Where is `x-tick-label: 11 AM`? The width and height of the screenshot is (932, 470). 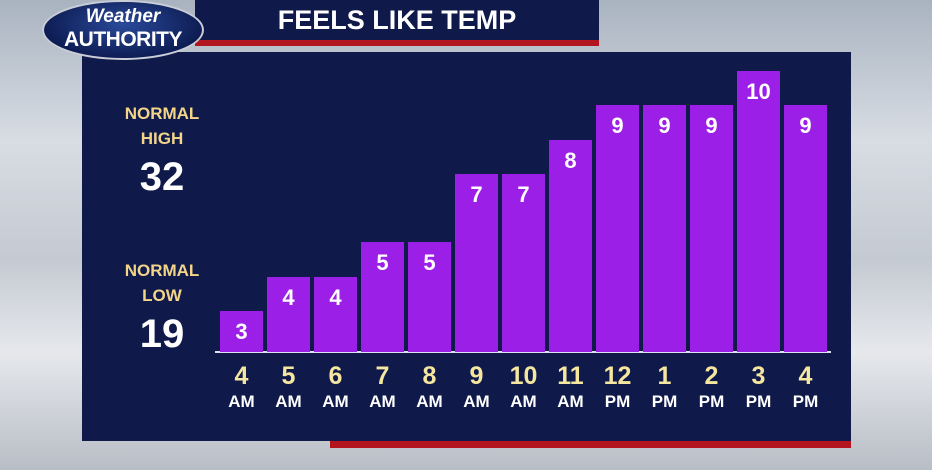 x-tick-label: 11 AM is located at coordinates (570, 387).